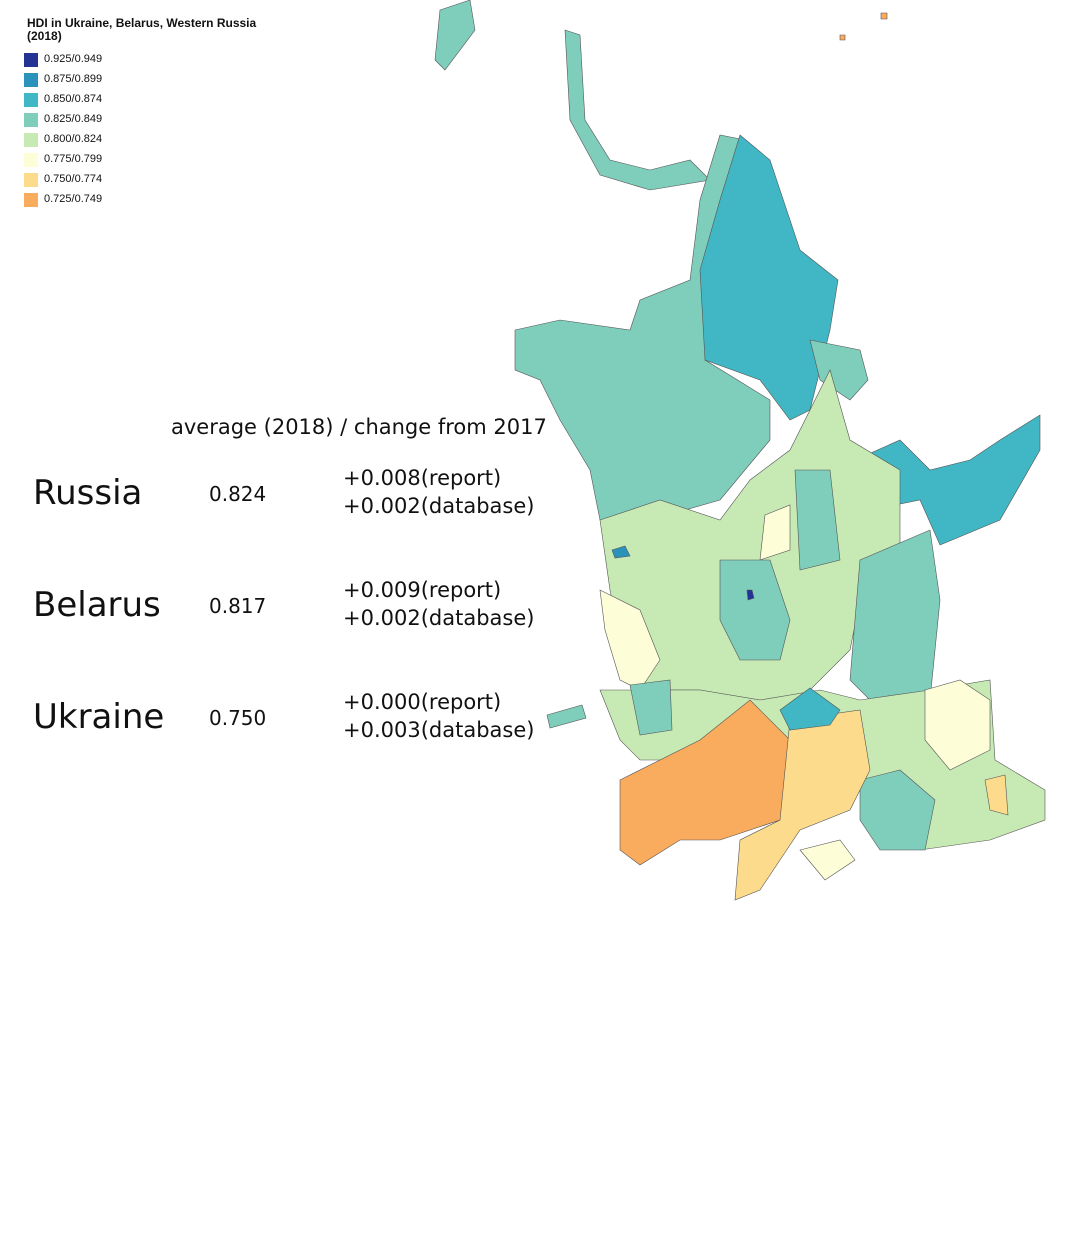 Image resolution: width=1080 pixels, height=1243 pixels. Describe the element at coordinates (422, 702) in the screenshot. I see `change-report: +0.000(report)` at that location.